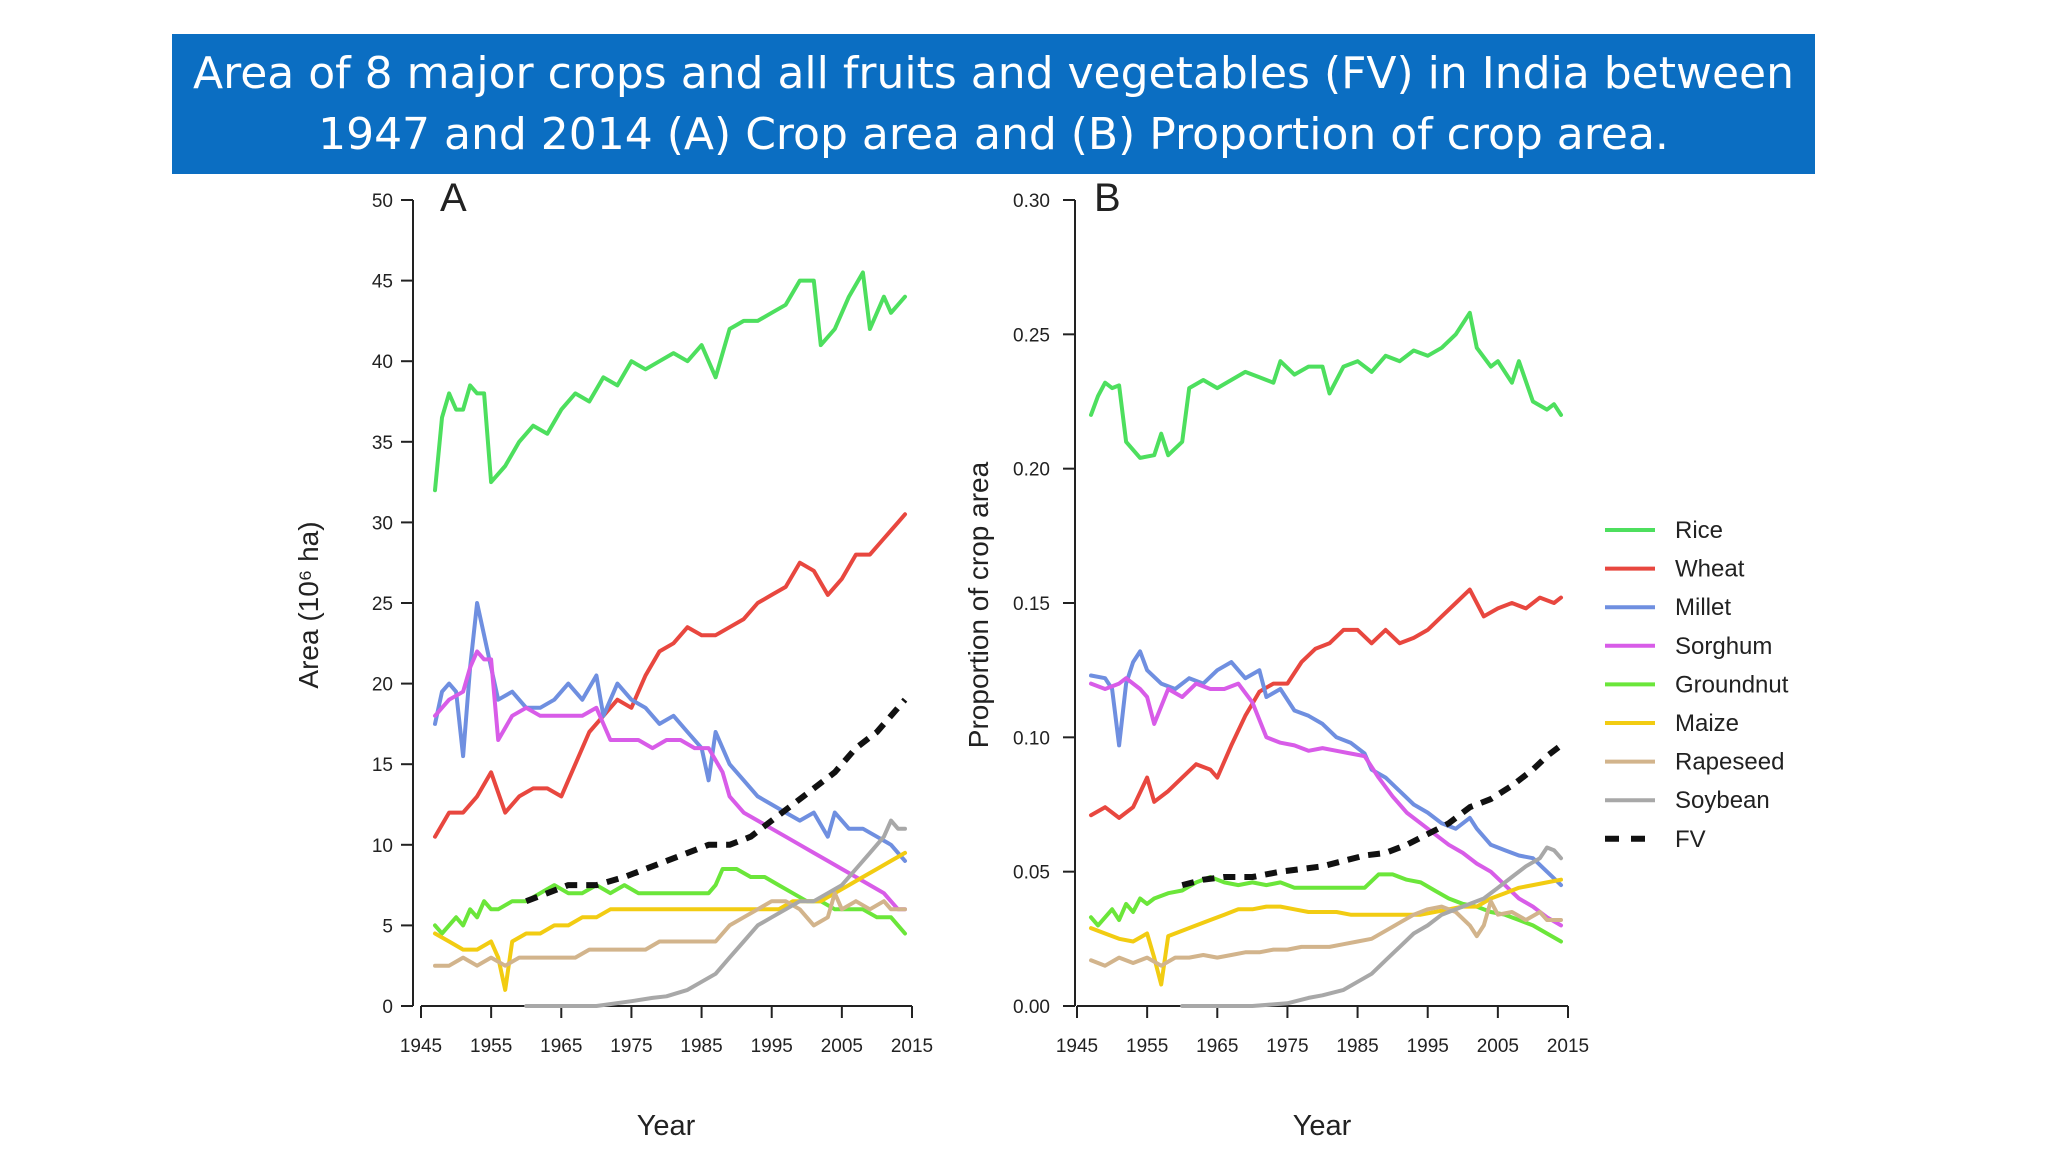  I want to click on panel-a-y-tick-label: 45, so click(382, 282).